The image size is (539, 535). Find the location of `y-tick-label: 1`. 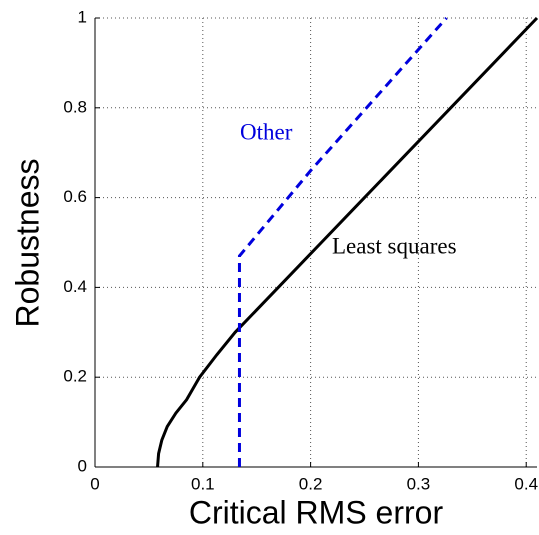

y-tick-label: 1 is located at coordinates (82, 16).